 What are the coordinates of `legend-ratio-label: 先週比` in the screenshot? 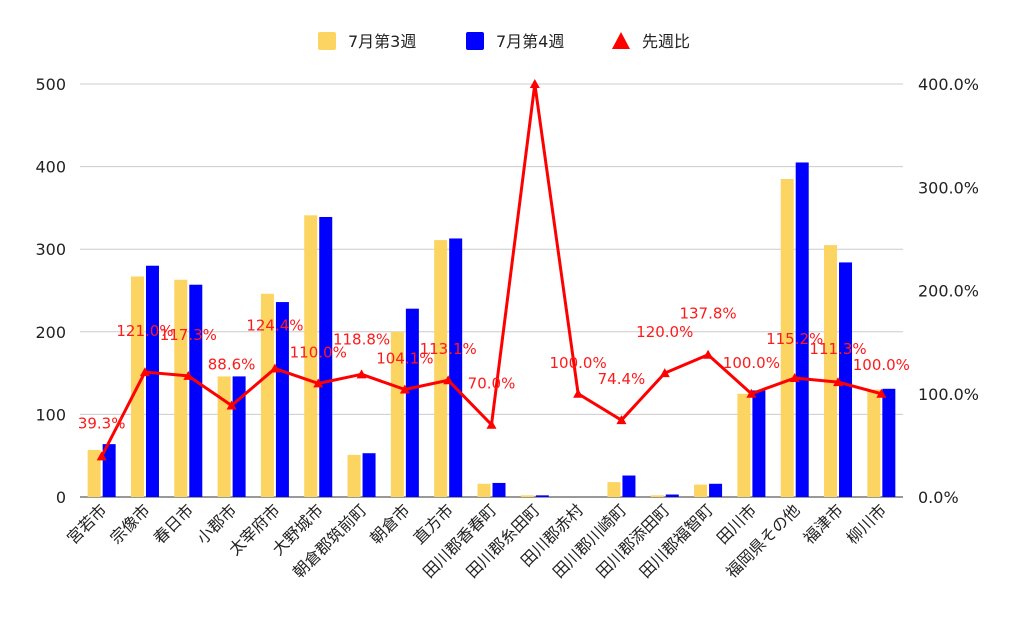 It's located at (666, 41).